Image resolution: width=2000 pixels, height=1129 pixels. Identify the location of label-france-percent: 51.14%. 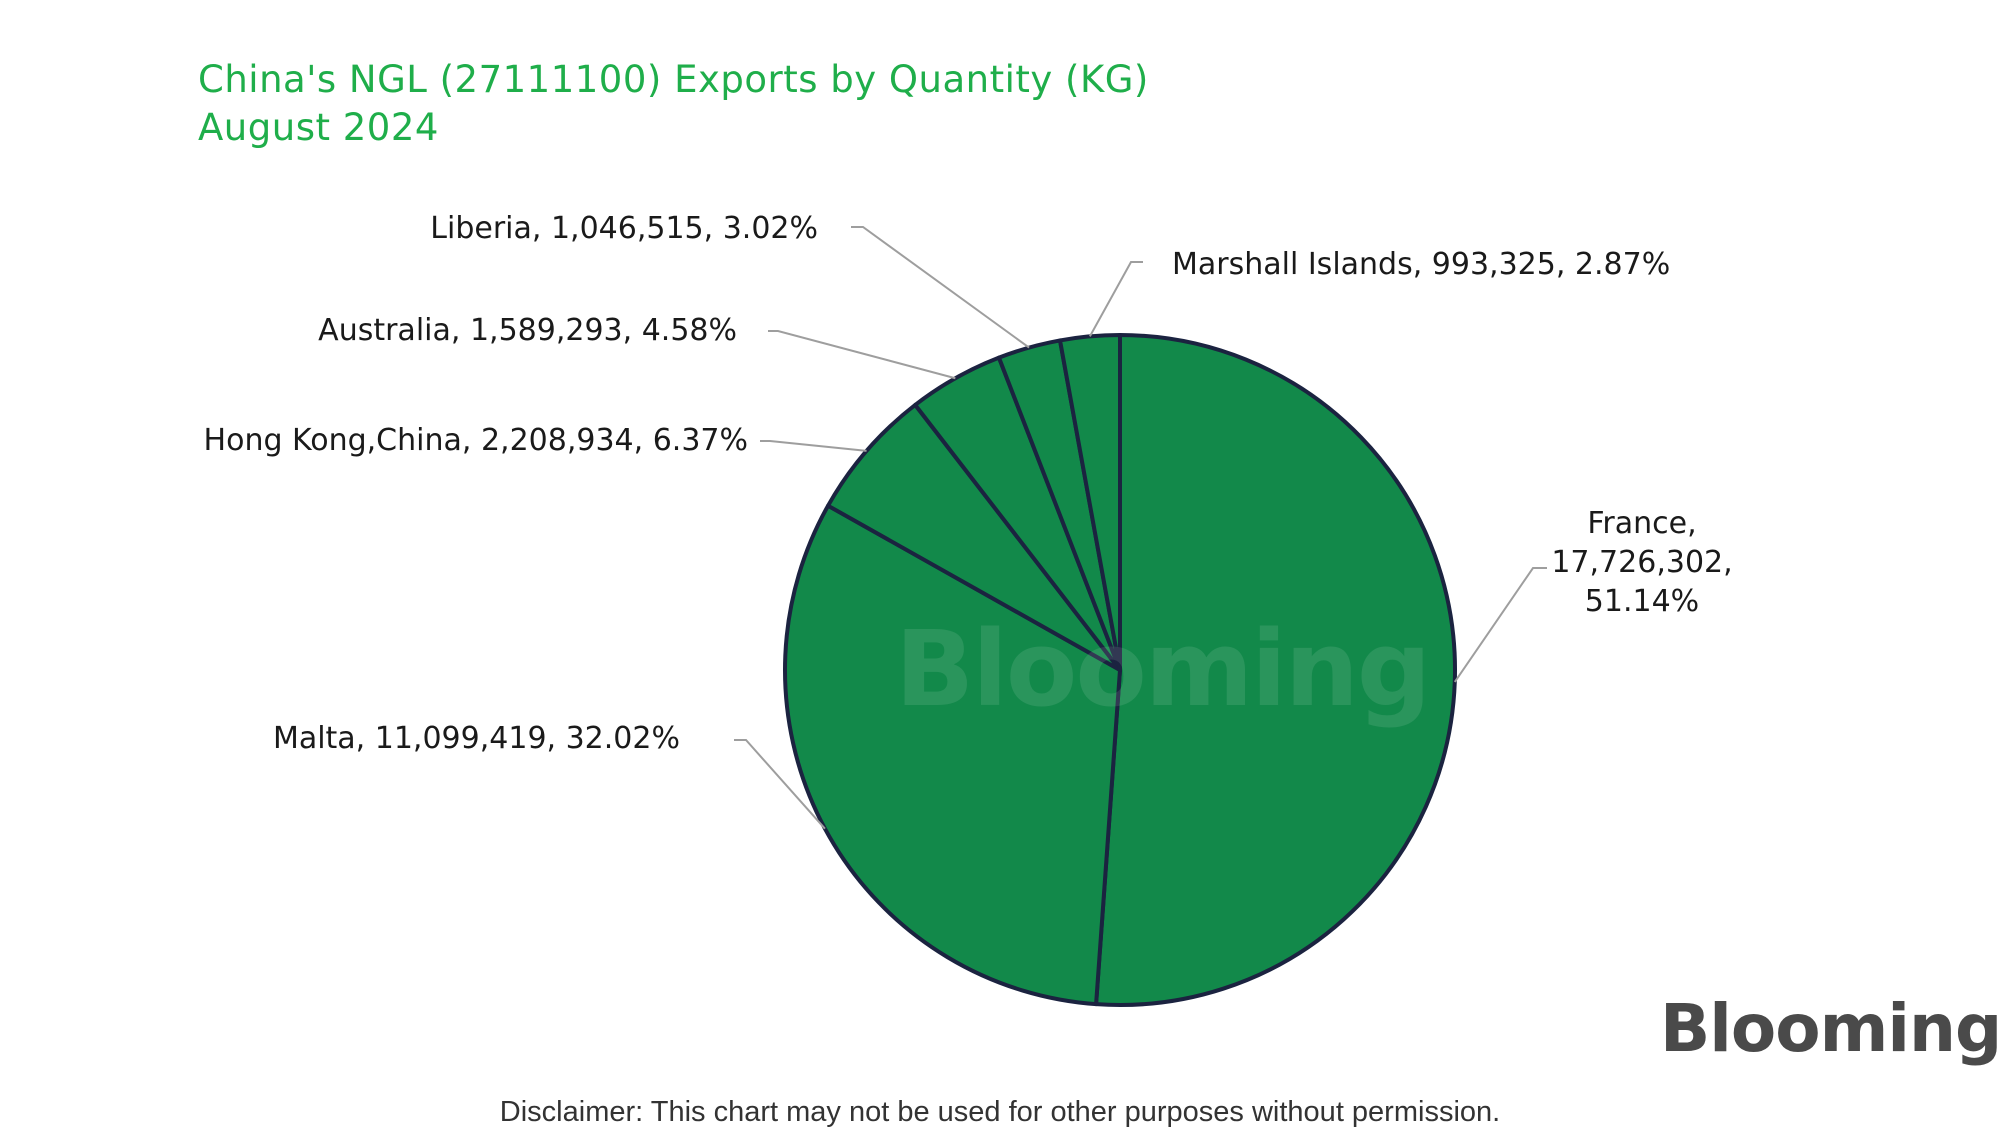
(1642, 601).